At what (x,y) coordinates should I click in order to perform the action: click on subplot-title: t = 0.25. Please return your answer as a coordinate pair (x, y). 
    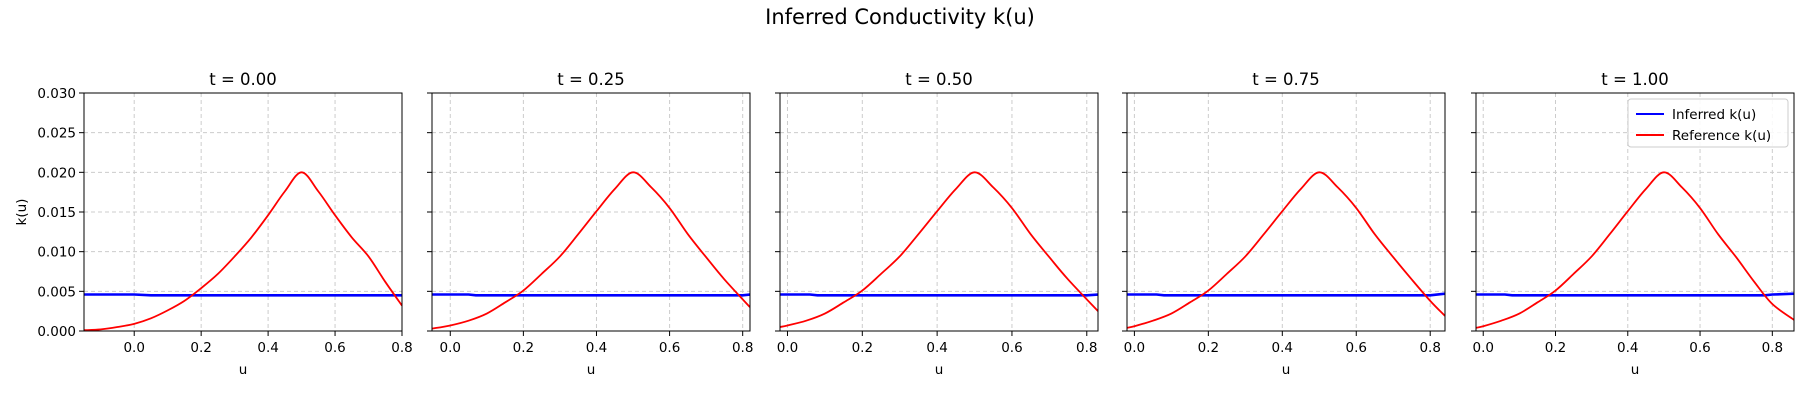
    Looking at the image, I should click on (591, 79).